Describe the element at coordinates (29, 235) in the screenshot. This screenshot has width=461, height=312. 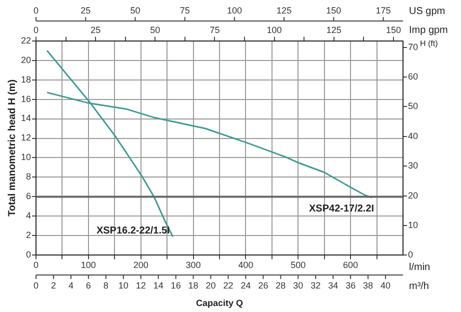
I see `y-tick-label: 2` at that location.